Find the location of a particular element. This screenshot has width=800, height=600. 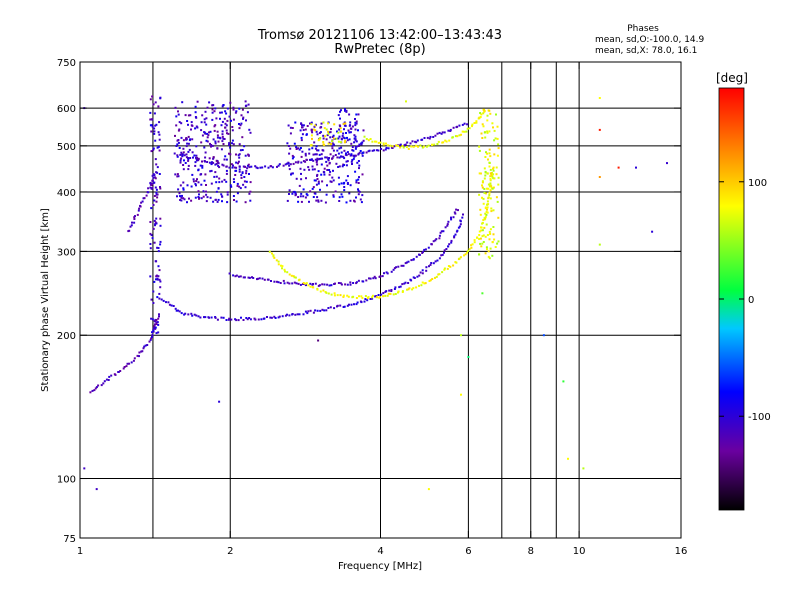

y-tick-label: 300 is located at coordinates (66, 252).